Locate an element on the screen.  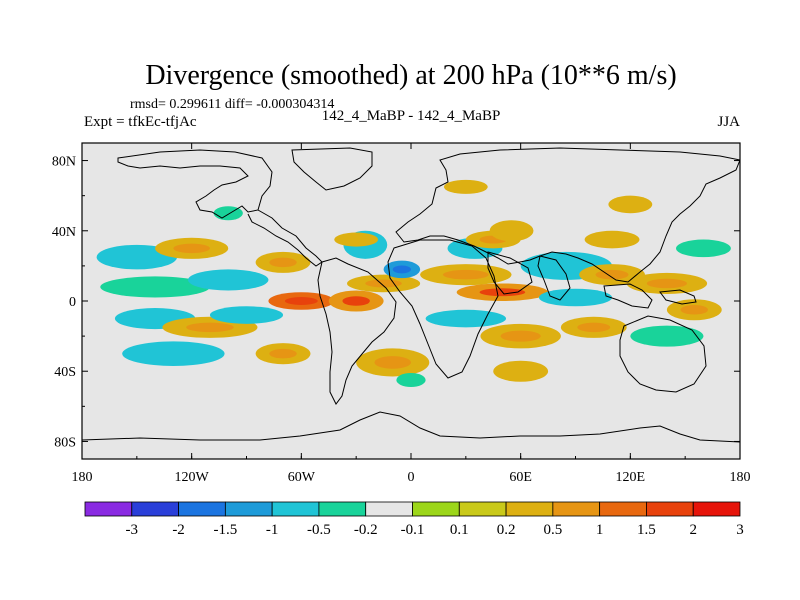
y-tick-label-3: 40S is located at coordinates (65, 372).